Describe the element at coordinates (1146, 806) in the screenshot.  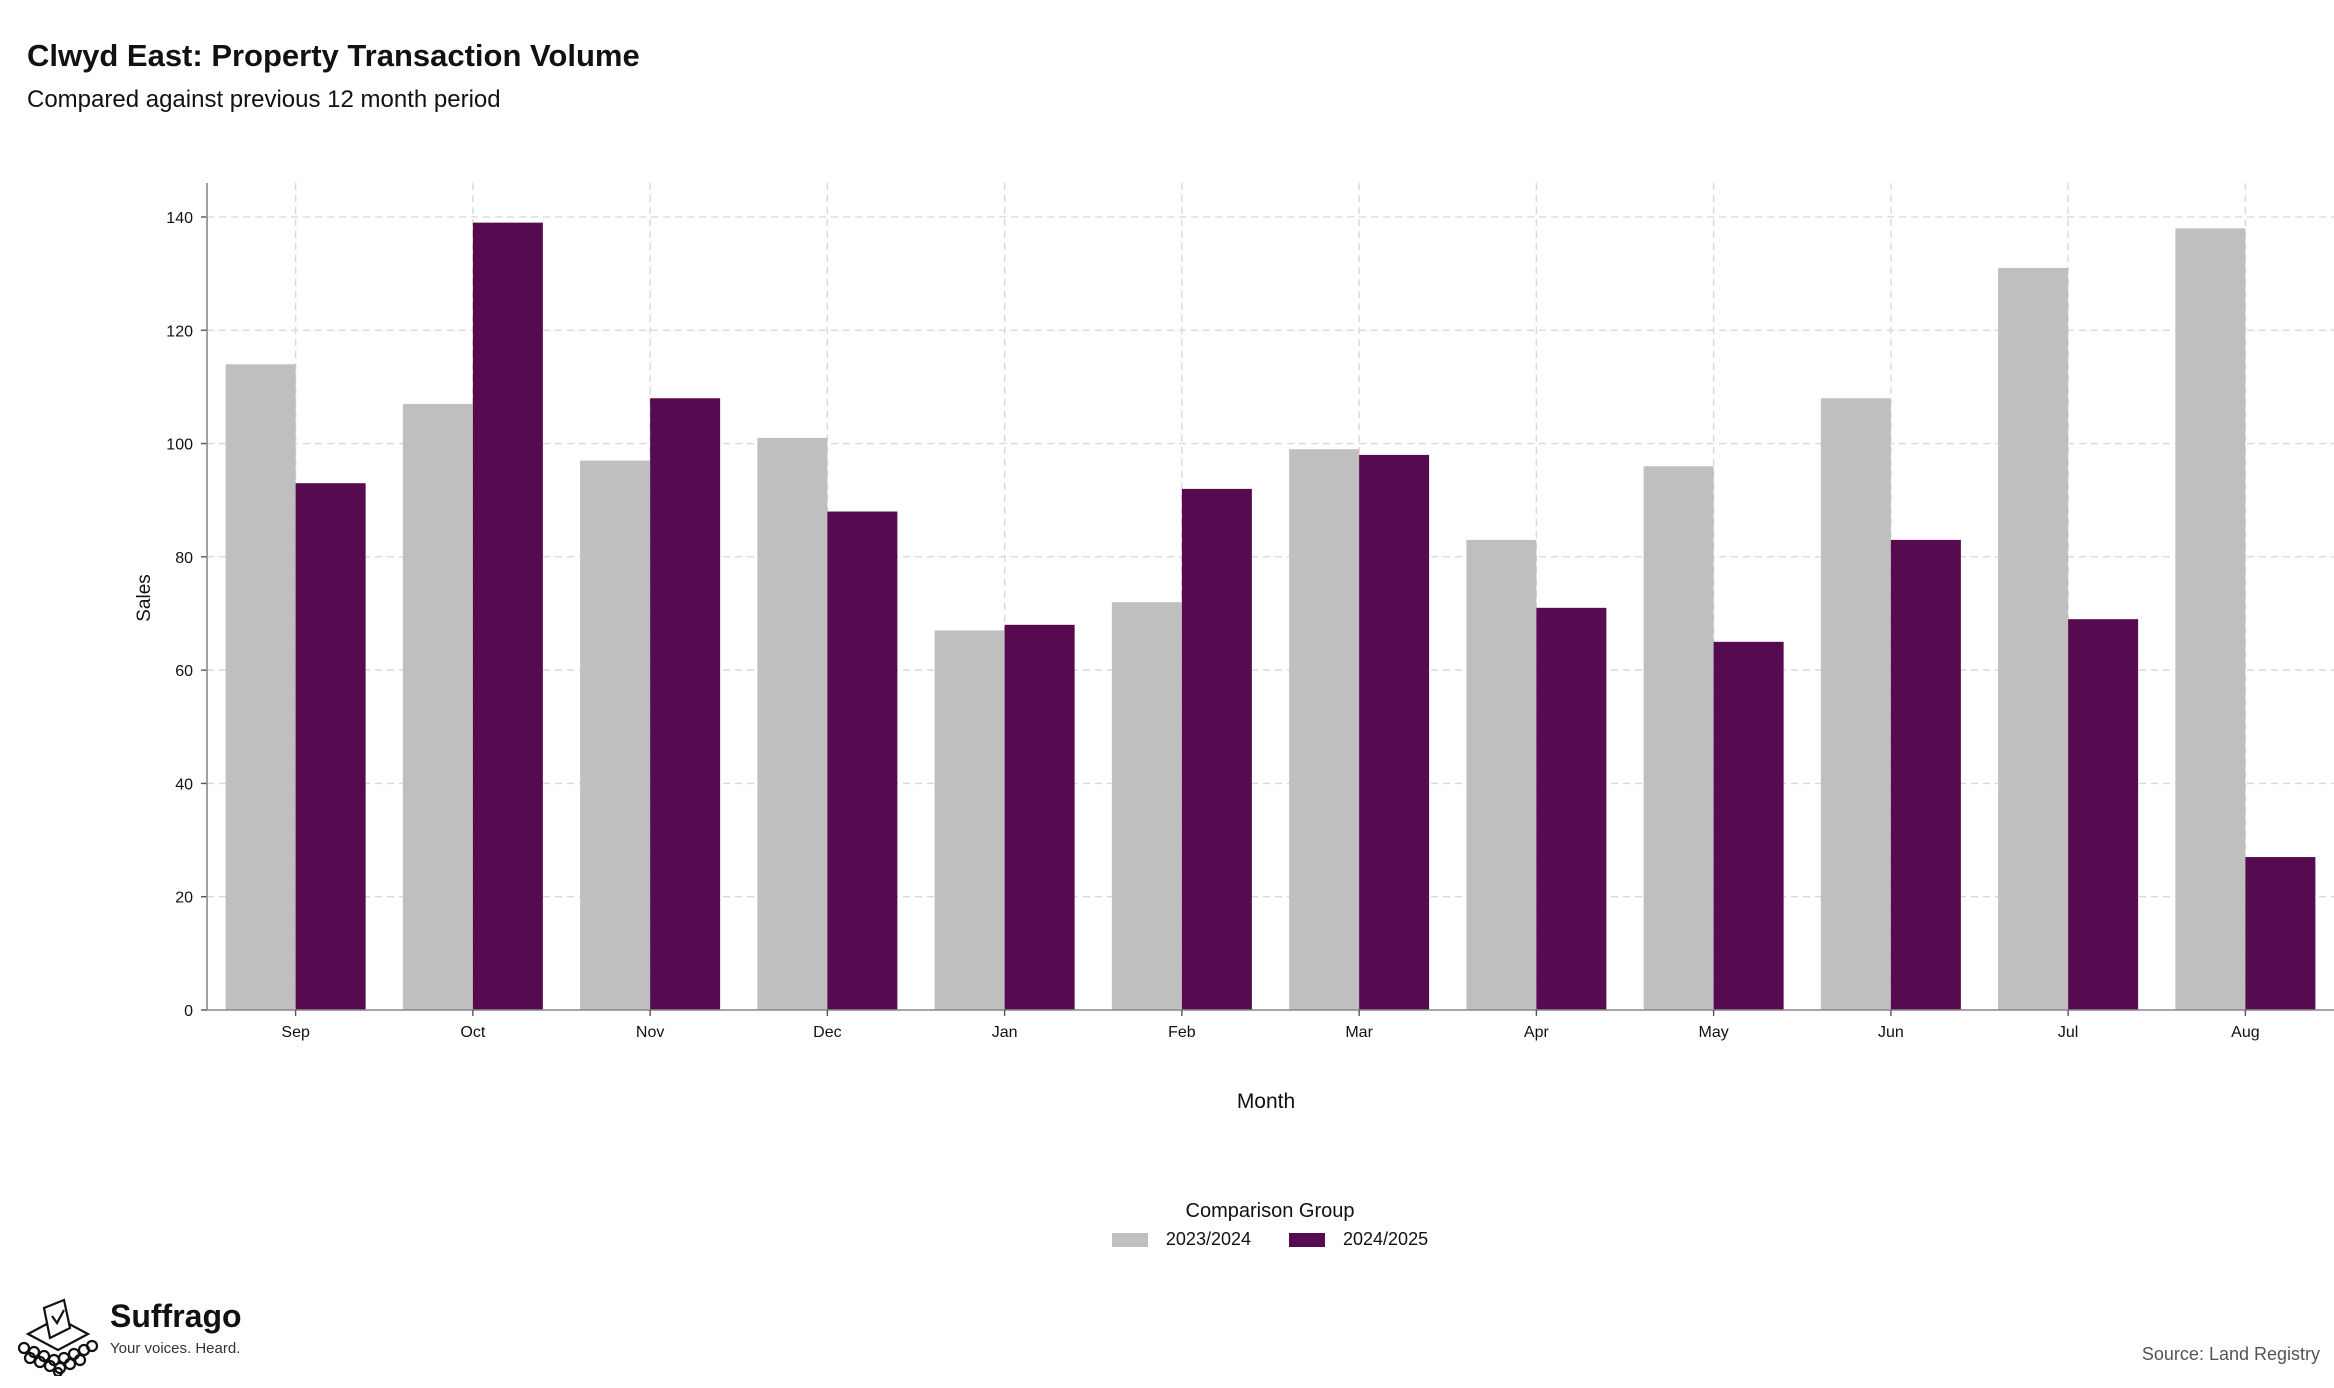
I see `bar-2023-2024-feb` at that location.